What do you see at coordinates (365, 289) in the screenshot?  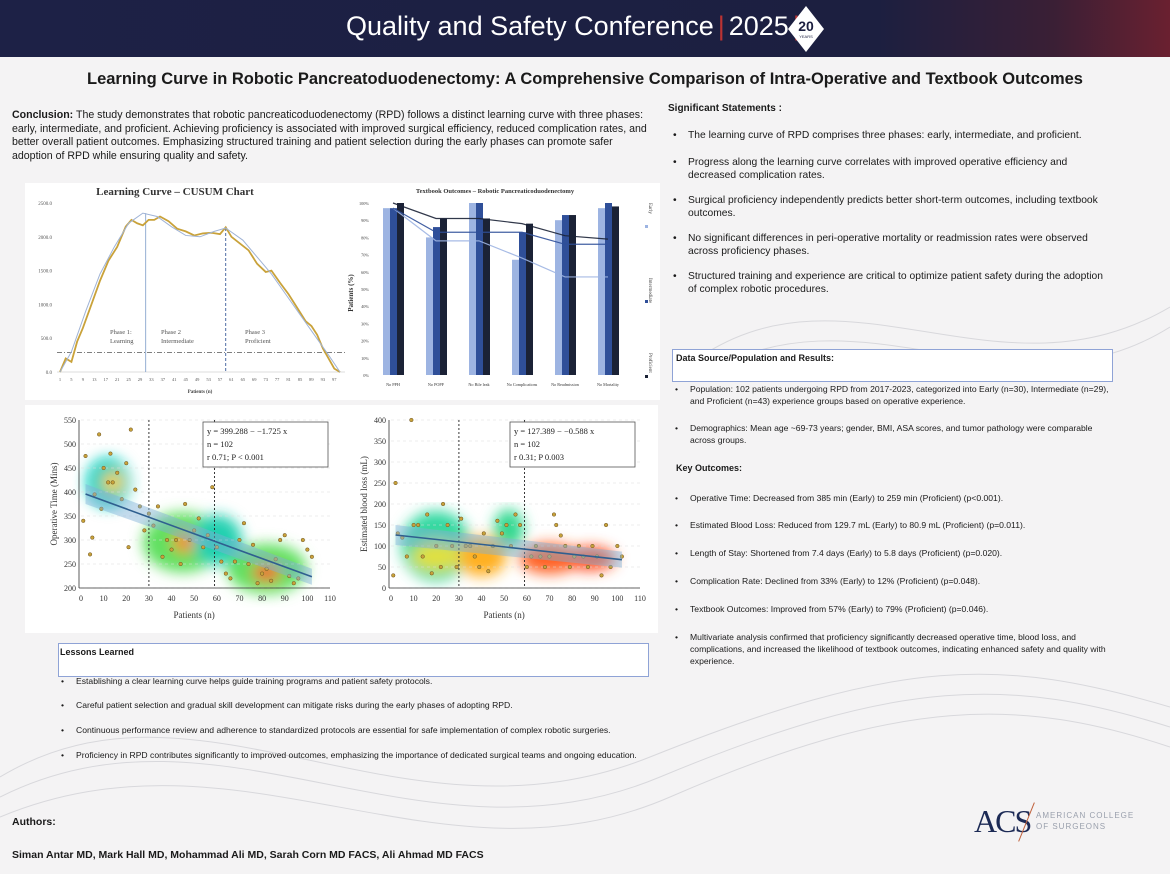 I see `y-tick-label: 50%` at bounding box center [365, 289].